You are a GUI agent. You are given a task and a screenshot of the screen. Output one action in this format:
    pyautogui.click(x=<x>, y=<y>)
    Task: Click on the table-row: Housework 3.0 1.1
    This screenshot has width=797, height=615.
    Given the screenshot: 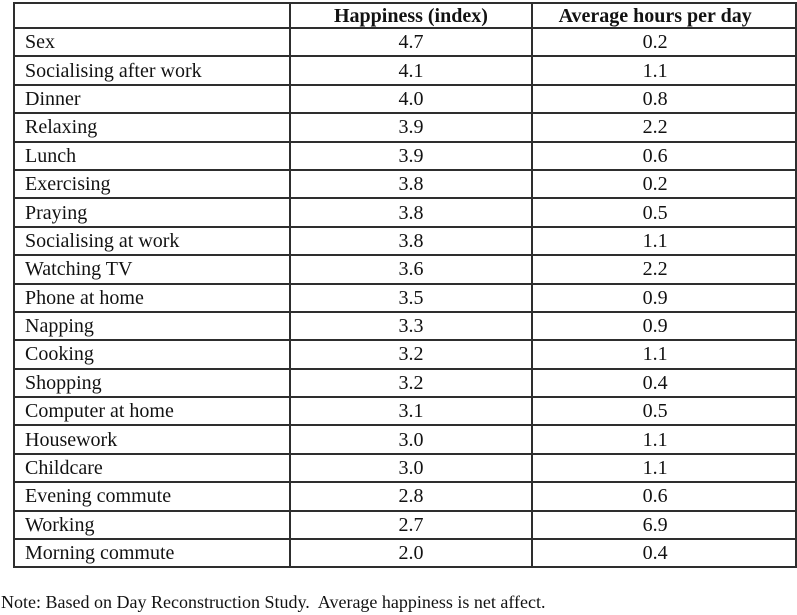 What is the action you would take?
    pyautogui.click(x=405, y=439)
    